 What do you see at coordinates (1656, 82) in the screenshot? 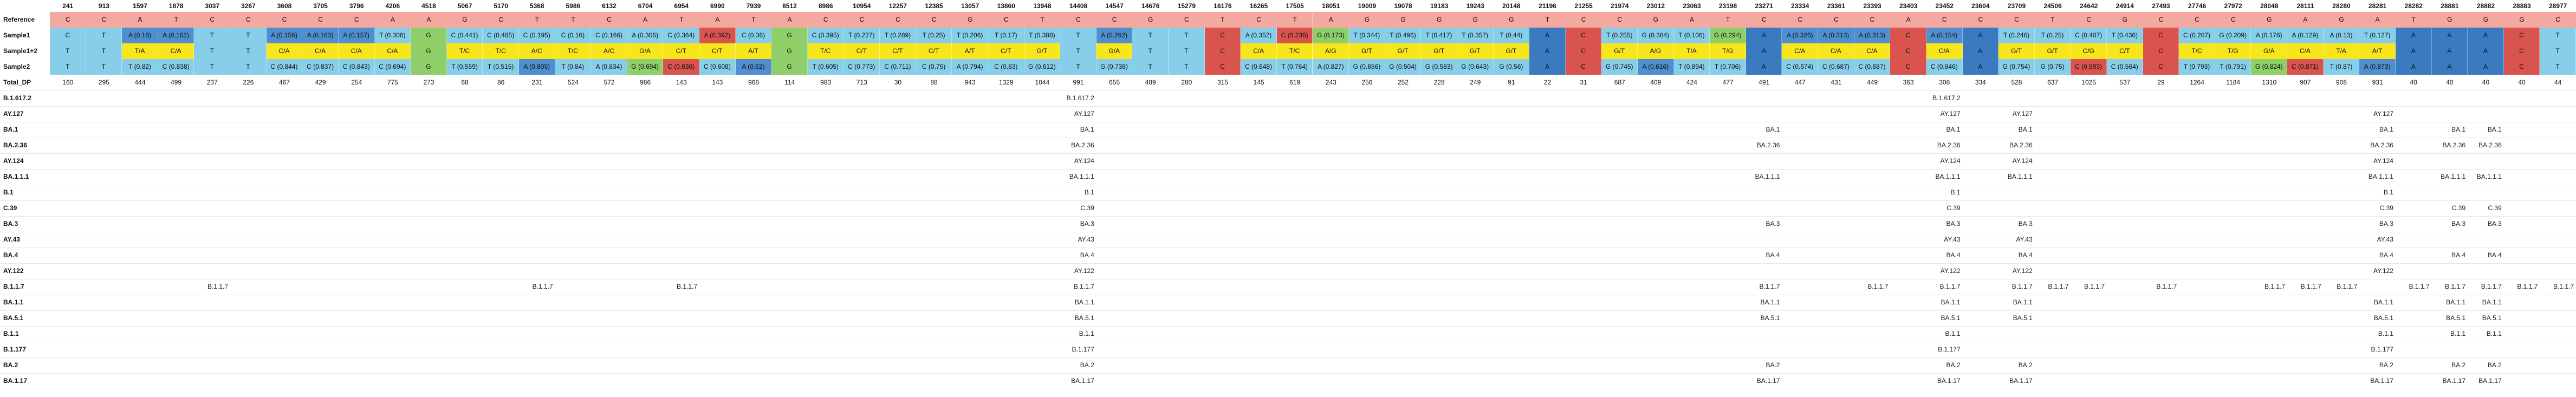
I see `total_dp-cell: 409` at bounding box center [1656, 82].